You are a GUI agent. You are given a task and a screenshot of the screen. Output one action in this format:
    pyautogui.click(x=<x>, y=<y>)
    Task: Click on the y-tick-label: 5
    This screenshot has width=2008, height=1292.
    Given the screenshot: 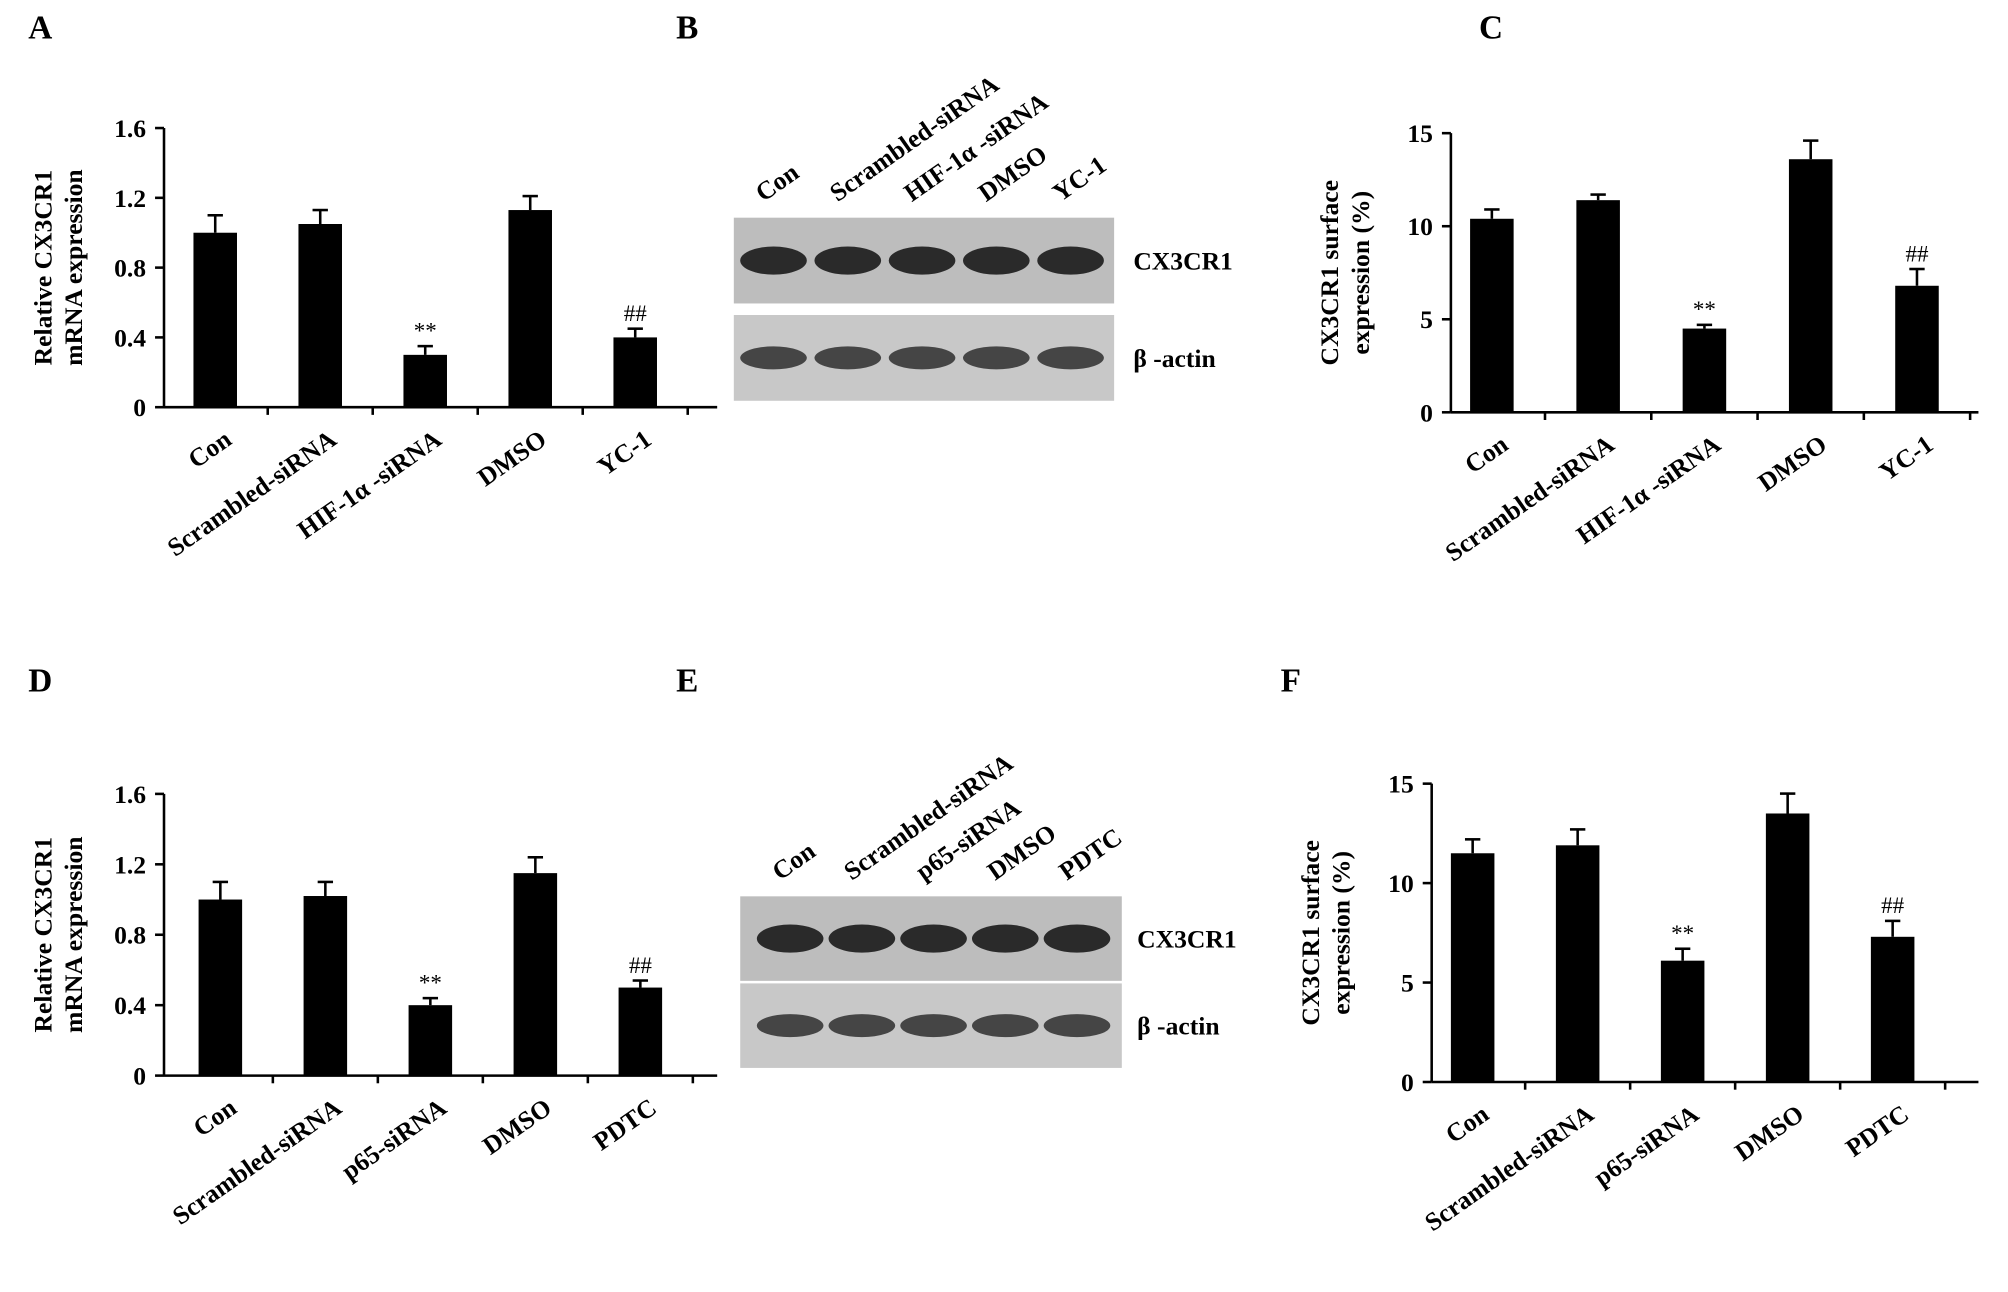 What is the action you would take?
    pyautogui.click(x=1426, y=319)
    